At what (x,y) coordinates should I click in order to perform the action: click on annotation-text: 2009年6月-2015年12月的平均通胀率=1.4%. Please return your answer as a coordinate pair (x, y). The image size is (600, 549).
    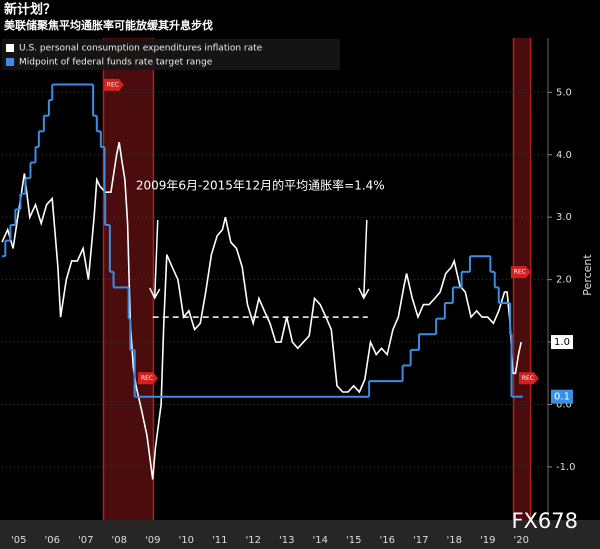
    Looking at the image, I should click on (260, 185).